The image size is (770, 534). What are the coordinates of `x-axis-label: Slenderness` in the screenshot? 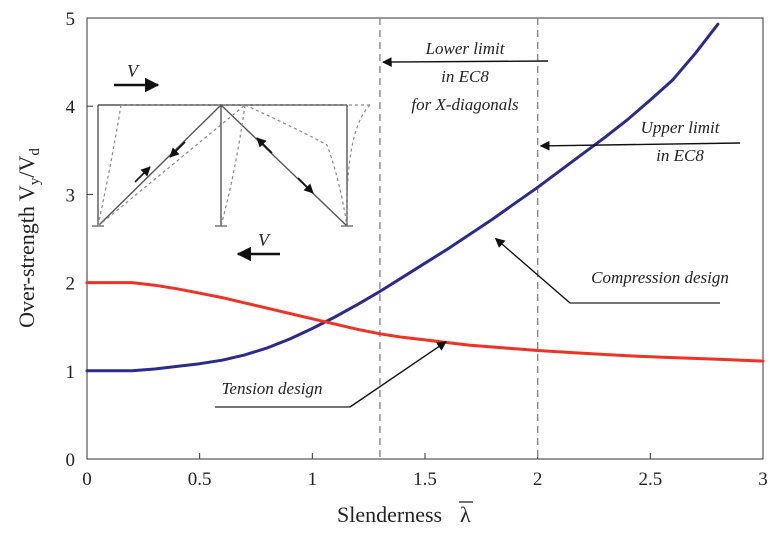 It's located at (389, 514).